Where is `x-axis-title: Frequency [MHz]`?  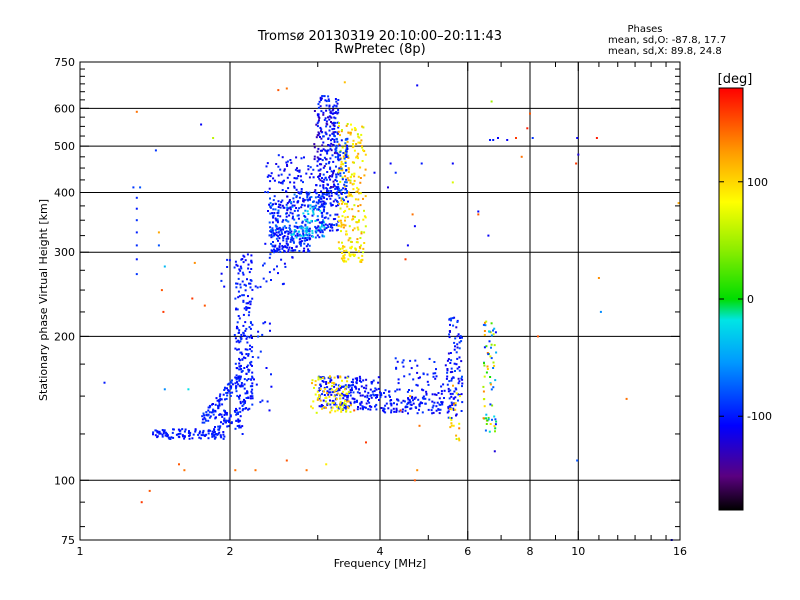
x-axis-title: Frequency [MHz] is located at coordinates (380, 563).